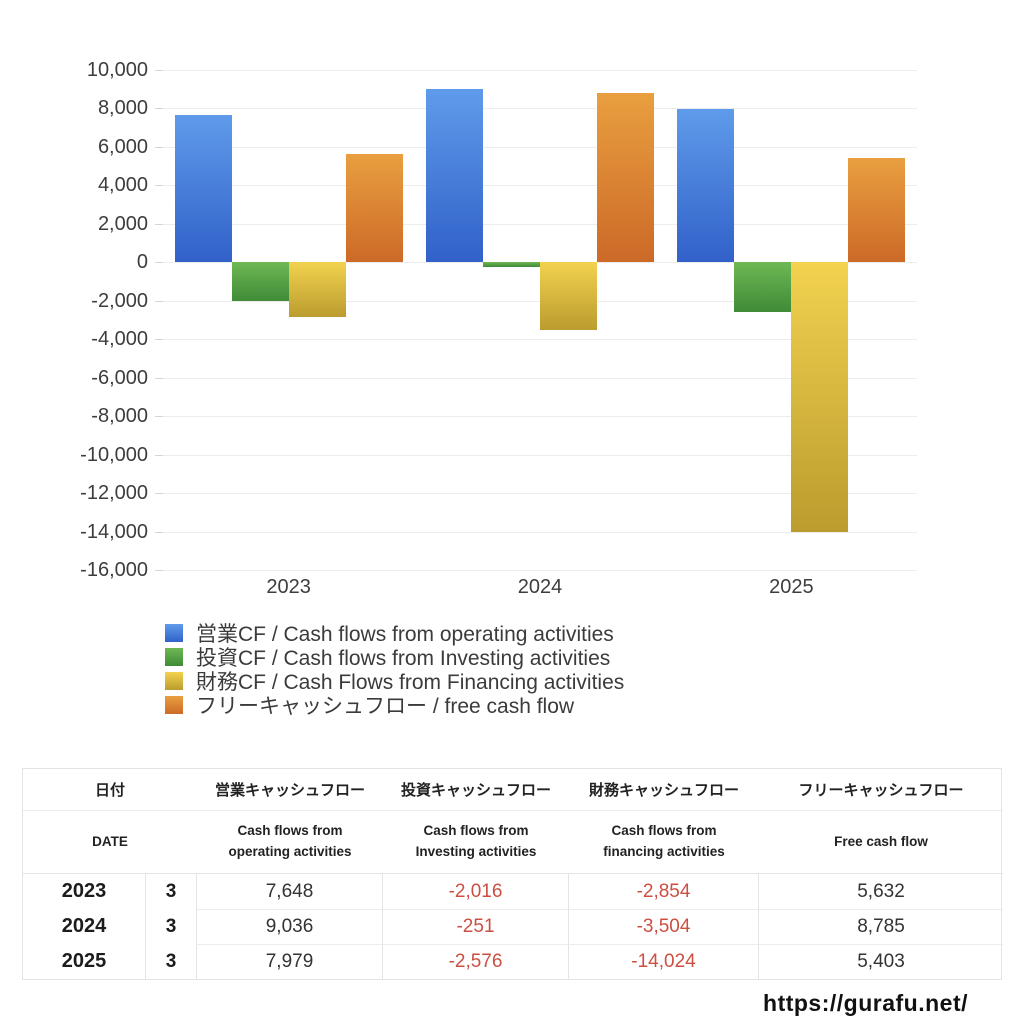  I want to click on table-cell-value: -3,504, so click(664, 926).